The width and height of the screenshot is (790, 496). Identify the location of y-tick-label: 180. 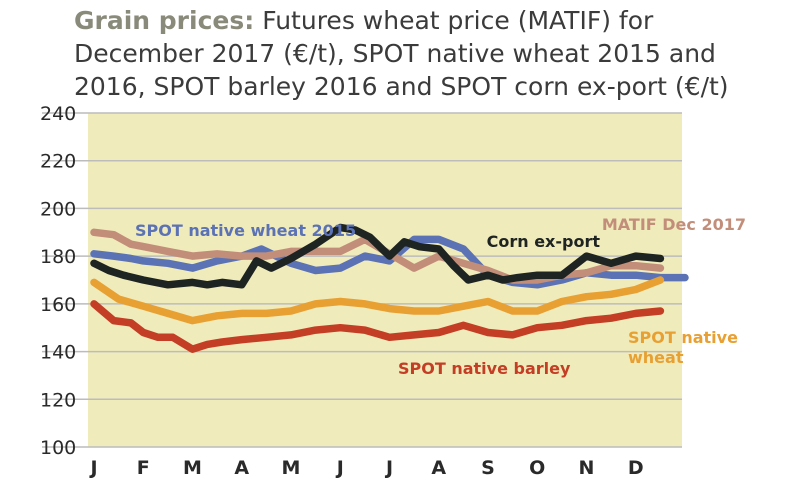
(58, 257).